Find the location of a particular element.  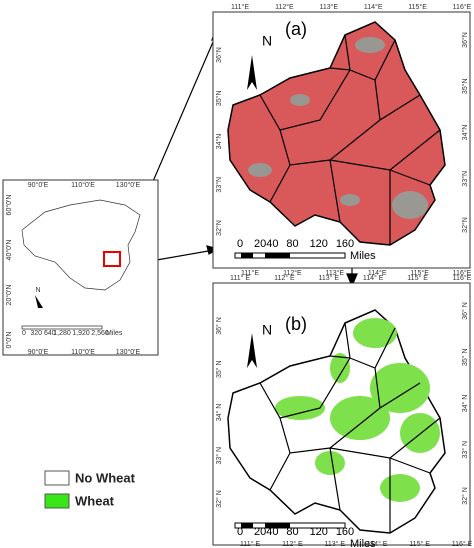

china-outline is located at coordinates (81, 245).